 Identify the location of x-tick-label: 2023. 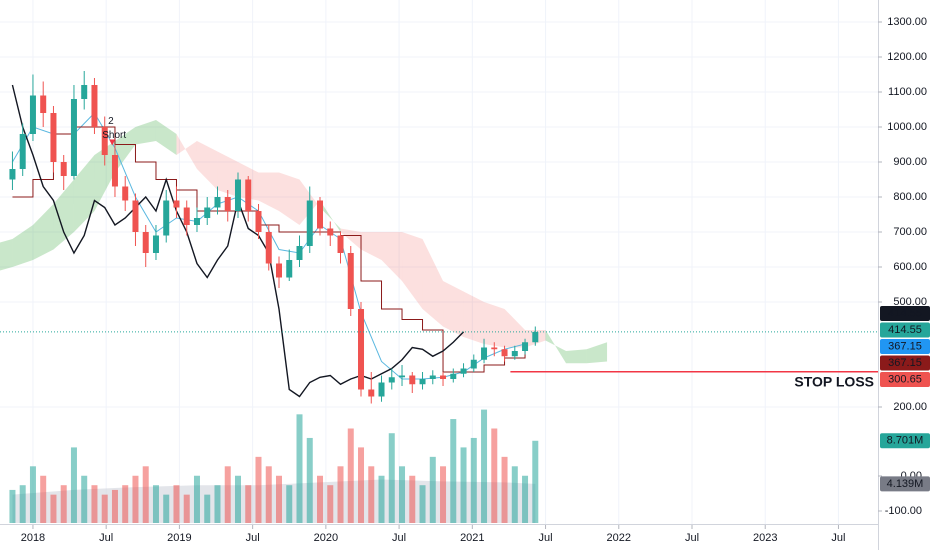
(765, 538).